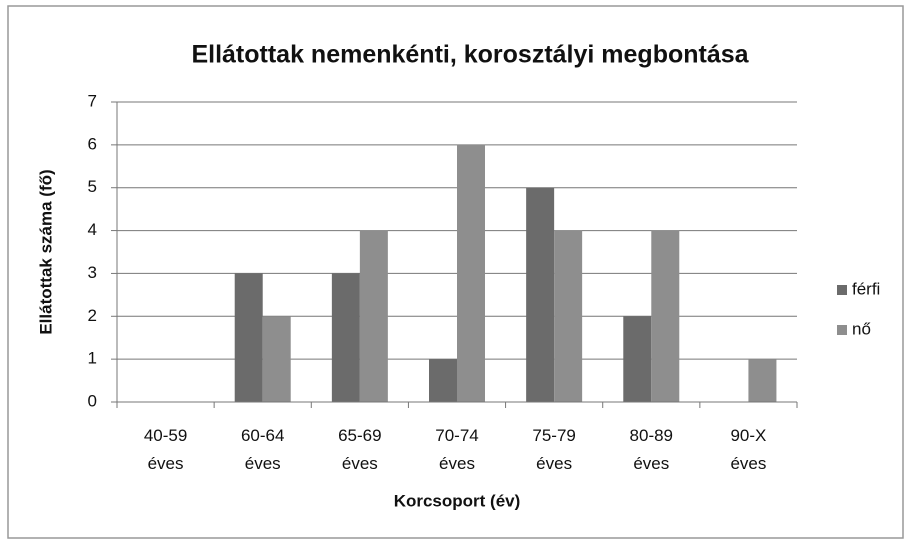 This screenshot has height=542, width=911. Describe the element at coordinates (165, 449) in the screenshot. I see `x-tick-label: 40-59 éves` at that location.